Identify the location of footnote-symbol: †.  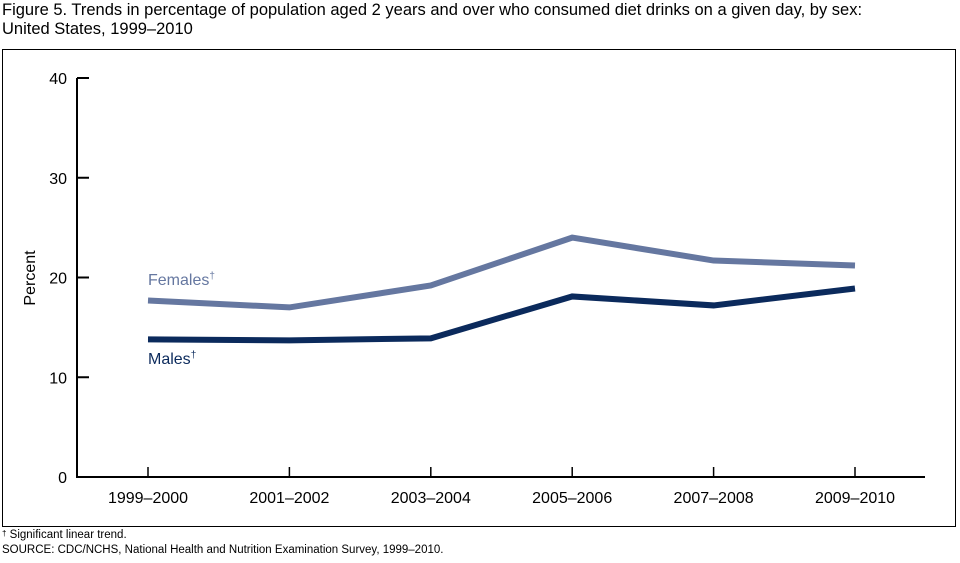
(4, 533).